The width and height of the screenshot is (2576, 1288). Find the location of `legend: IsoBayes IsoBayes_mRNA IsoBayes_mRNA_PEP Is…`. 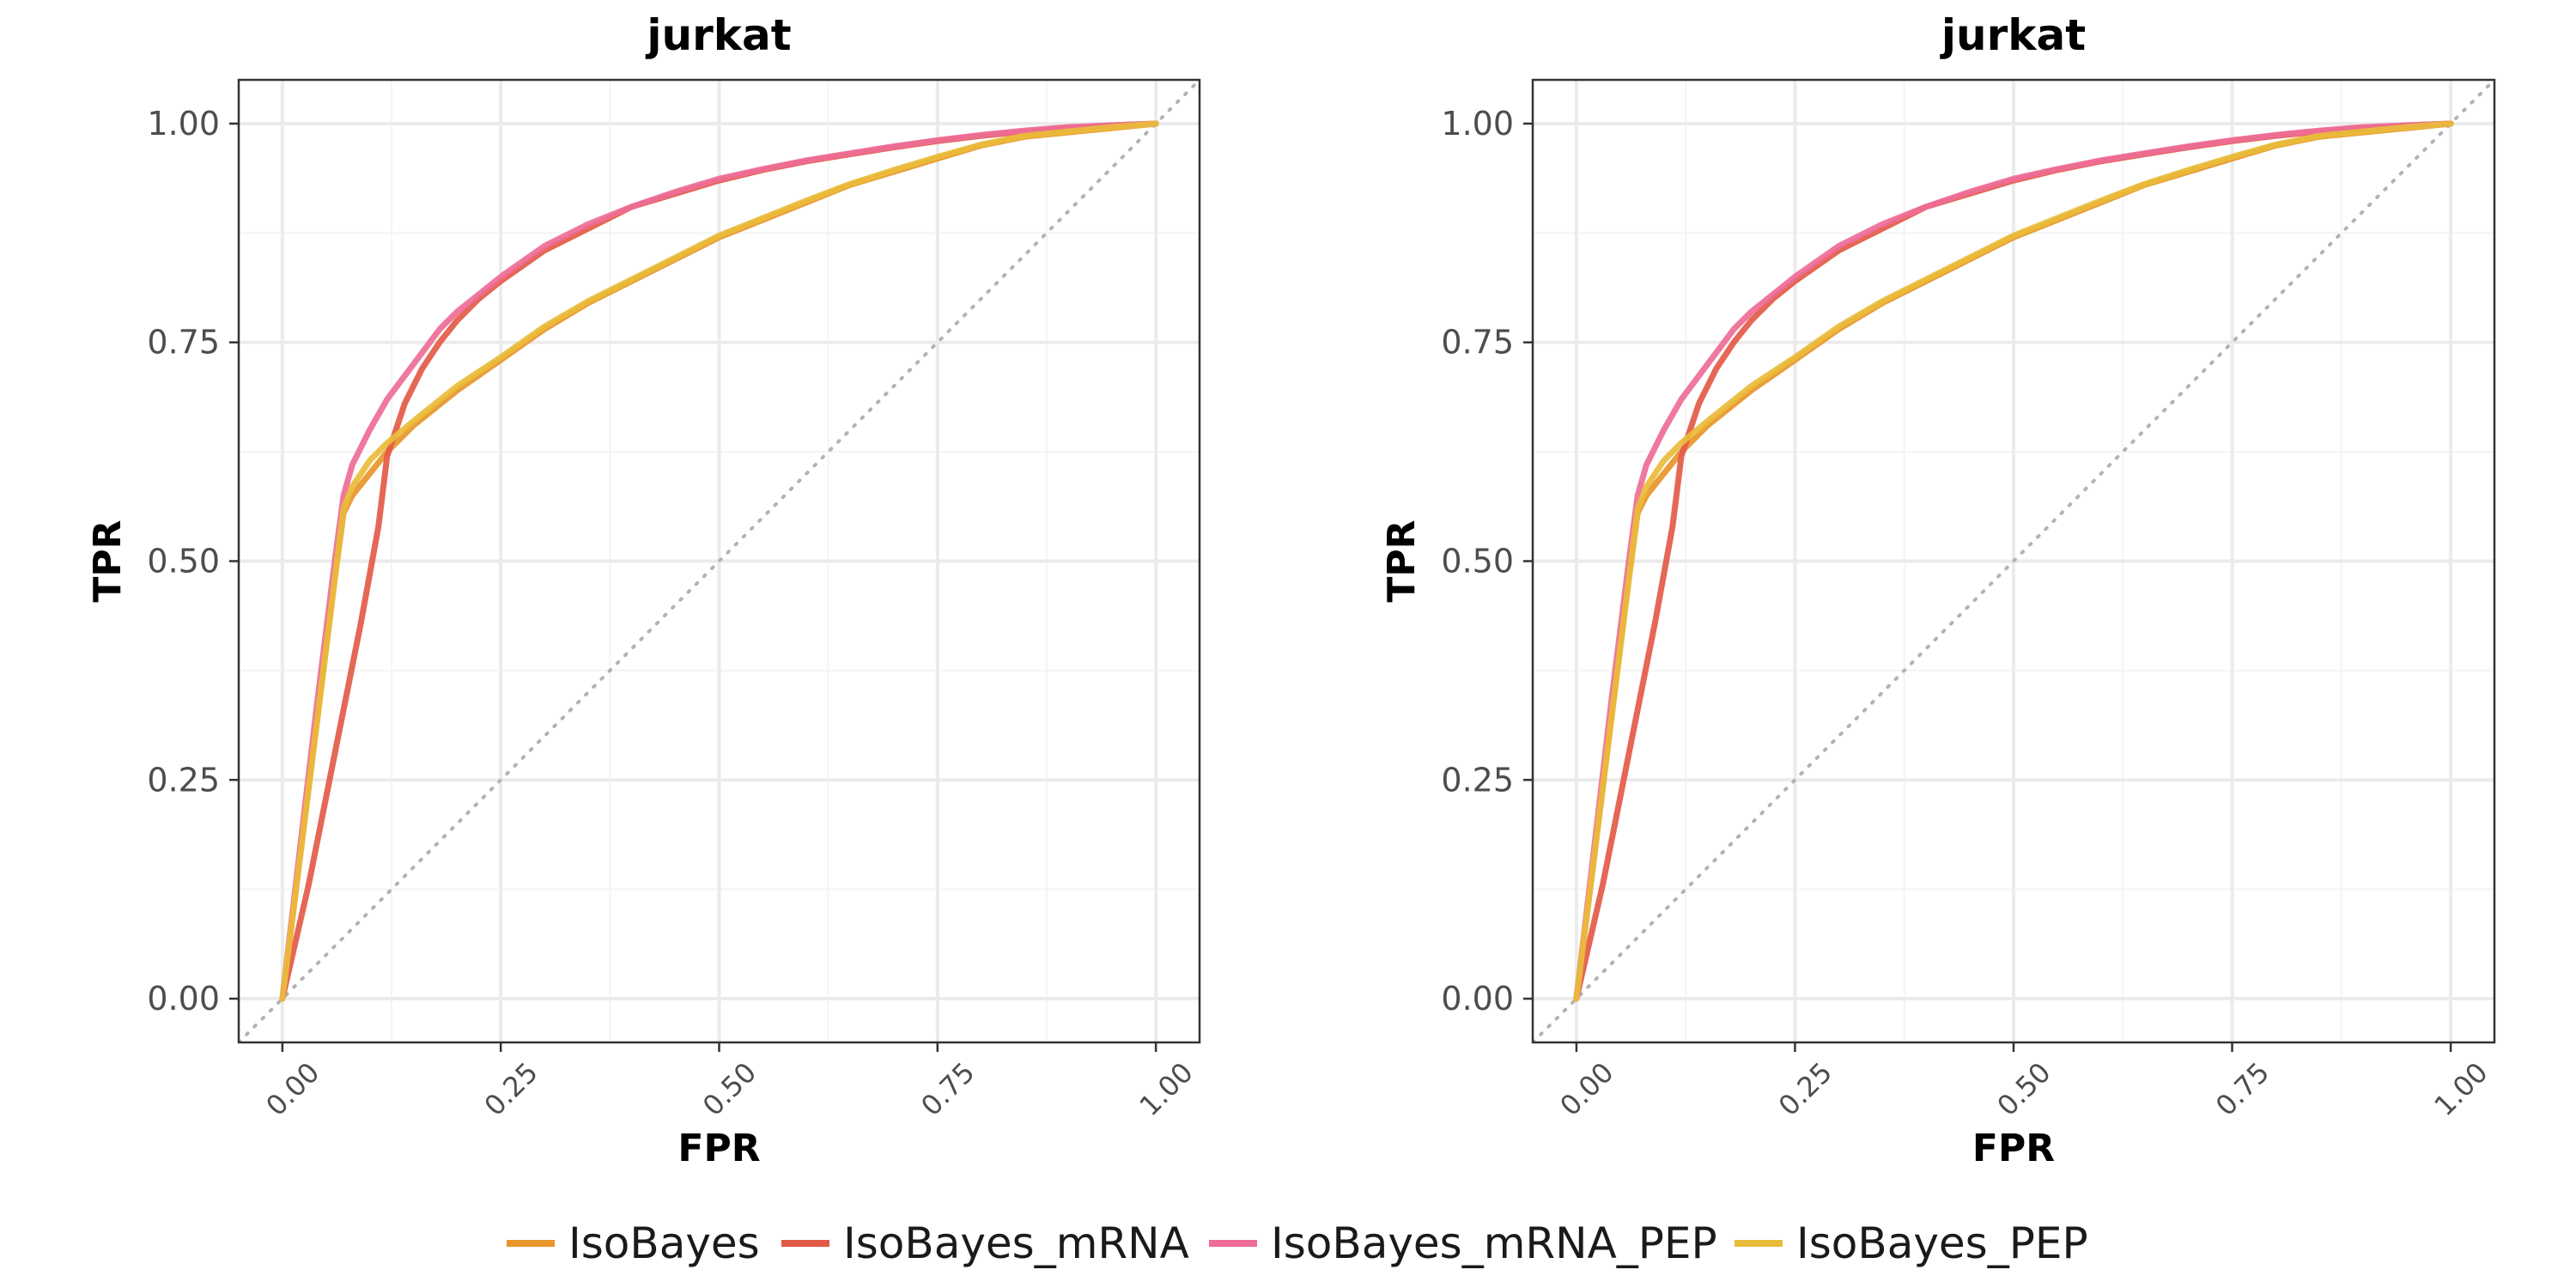

legend: IsoBayes IsoBayes_mRNA IsoBayes_mRNA_PEP Is… is located at coordinates (1297, 1243).